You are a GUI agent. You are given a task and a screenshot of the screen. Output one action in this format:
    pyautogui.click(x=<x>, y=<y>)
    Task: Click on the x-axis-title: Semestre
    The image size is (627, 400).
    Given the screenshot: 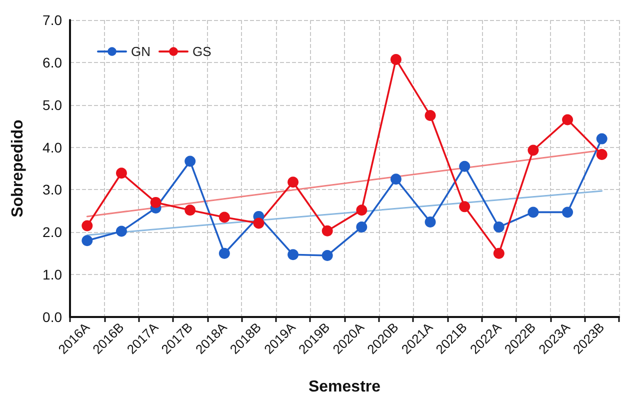 What is the action you would take?
    pyautogui.click(x=344, y=387)
    